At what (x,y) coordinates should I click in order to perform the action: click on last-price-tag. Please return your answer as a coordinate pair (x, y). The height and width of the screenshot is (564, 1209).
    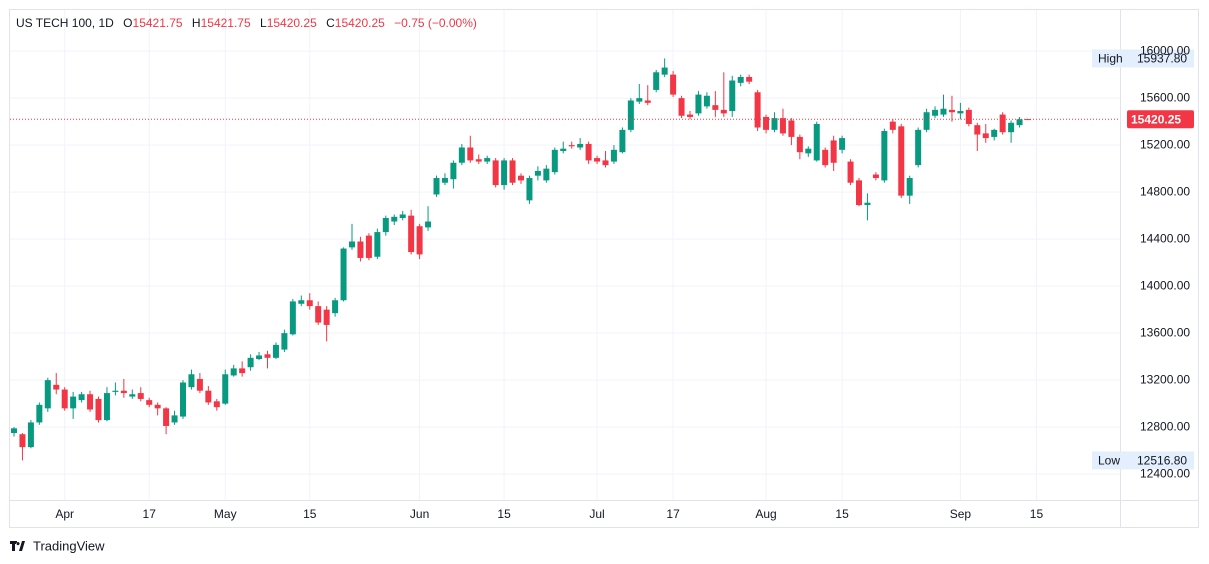
    Looking at the image, I should click on (1160, 119).